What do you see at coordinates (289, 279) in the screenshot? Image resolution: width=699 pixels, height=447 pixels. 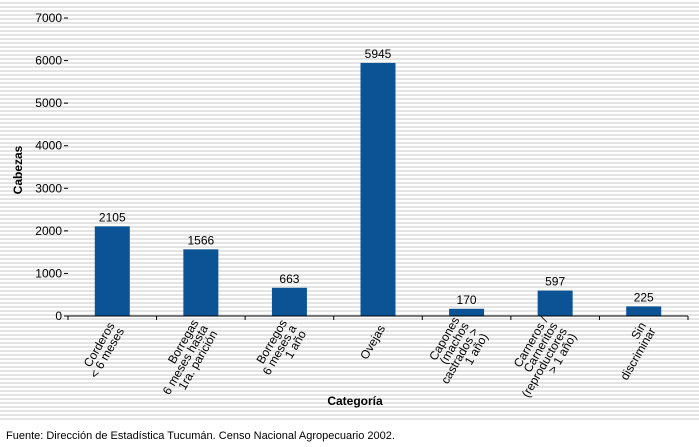 I see `data-label: 663` at bounding box center [289, 279].